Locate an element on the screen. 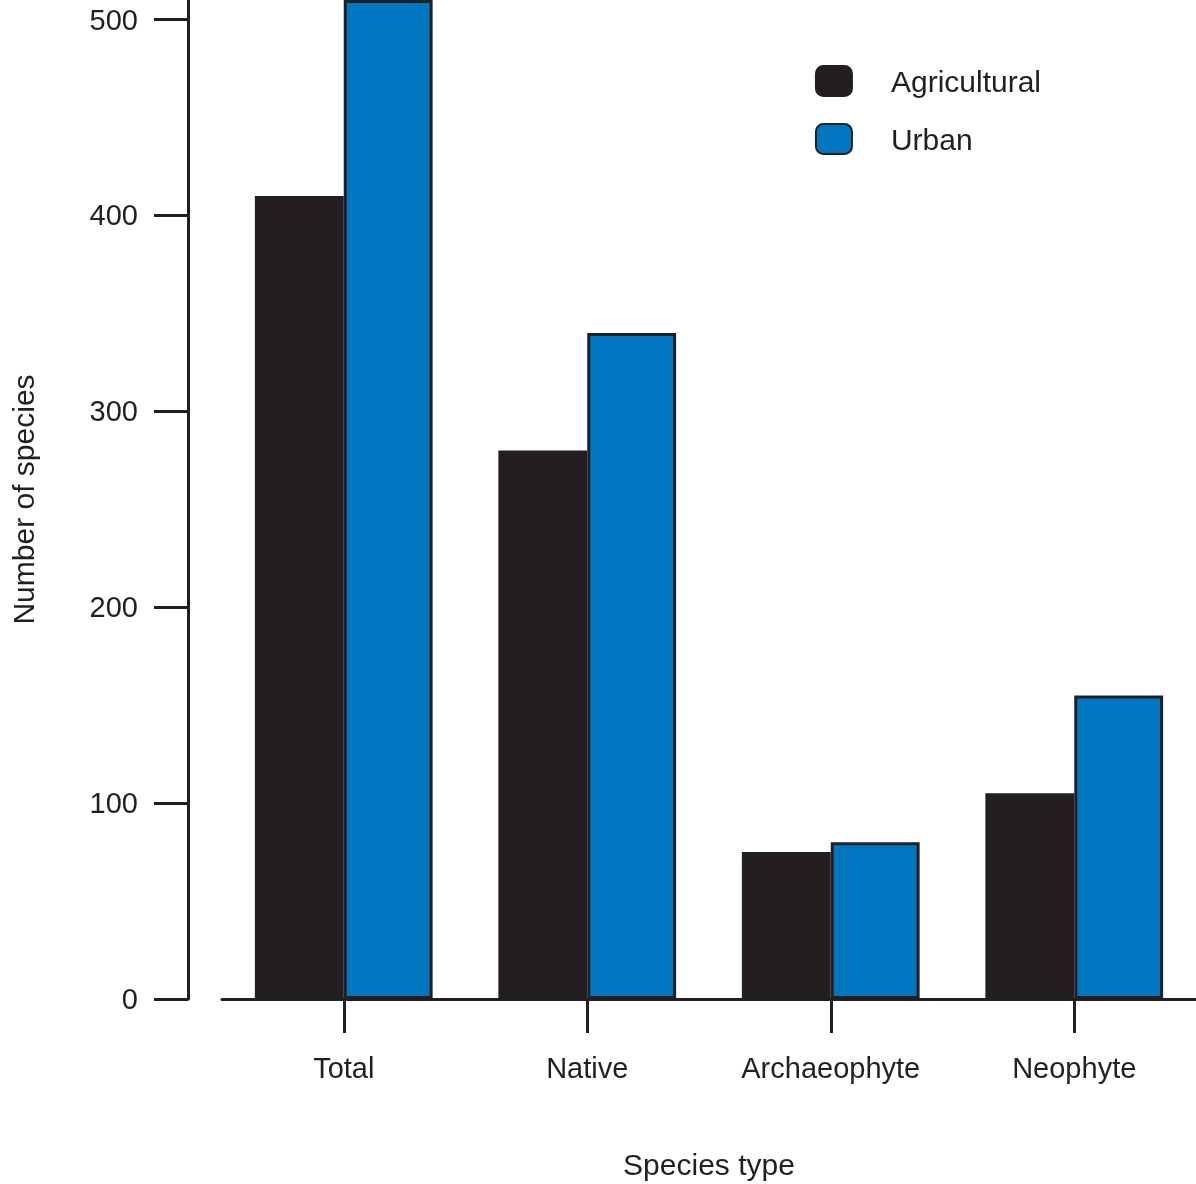 This screenshot has width=1196, height=1184. x-tick-label: Native is located at coordinates (587, 1067).